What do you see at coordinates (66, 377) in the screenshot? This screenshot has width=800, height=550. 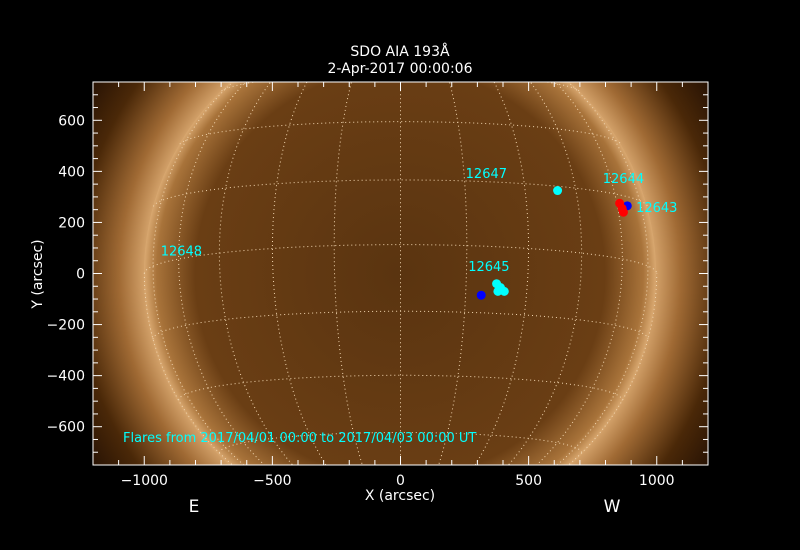 I see `y-tick-label: −400` at bounding box center [66, 377].